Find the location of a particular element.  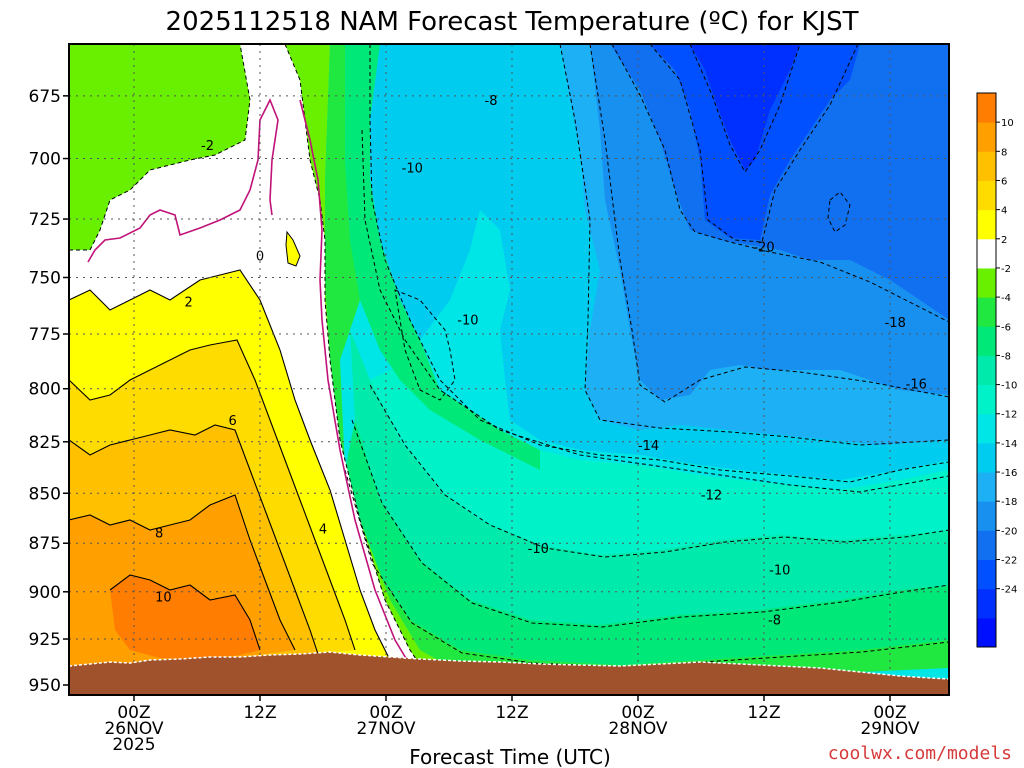

y-tick-label: 725 is located at coordinates (45, 220).